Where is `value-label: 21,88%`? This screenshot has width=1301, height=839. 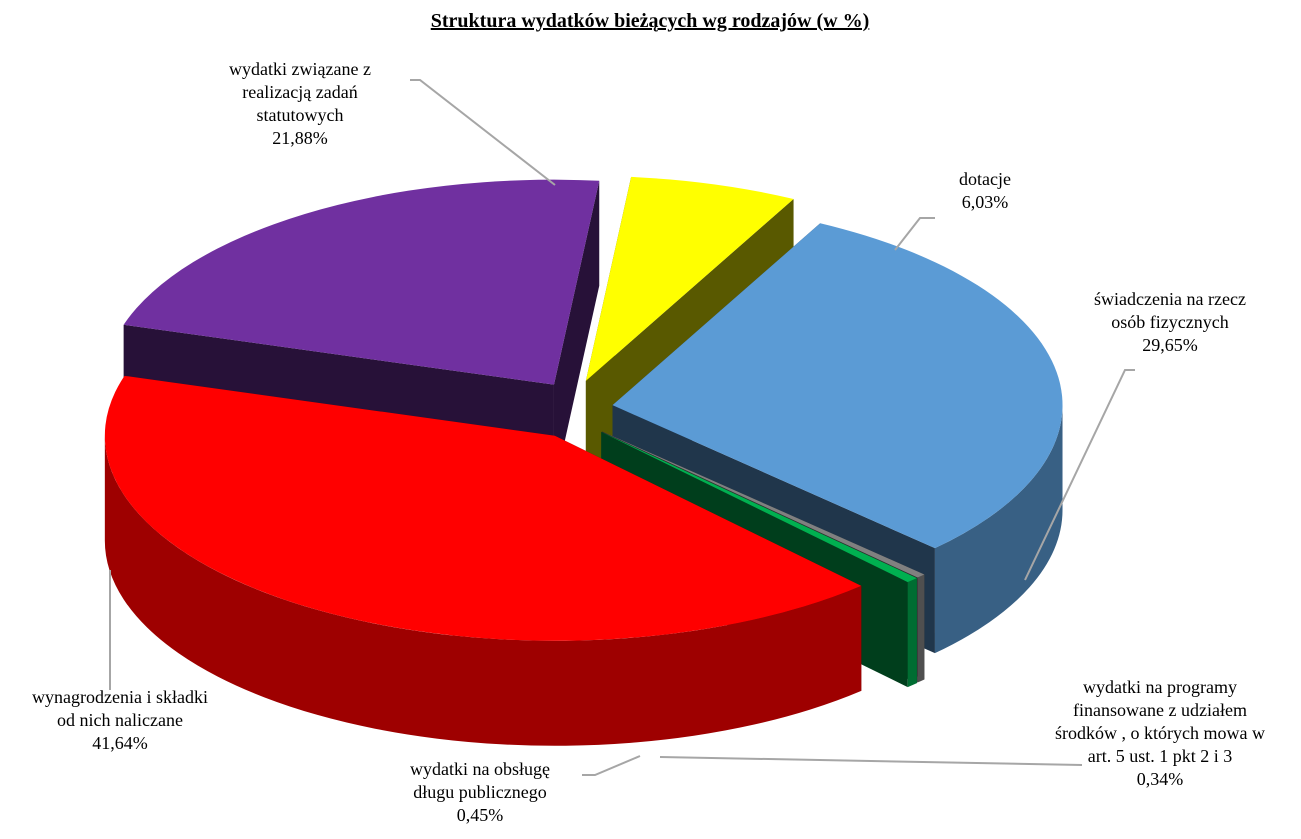 value-label: 21,88% is located at coordinates (300, 138).